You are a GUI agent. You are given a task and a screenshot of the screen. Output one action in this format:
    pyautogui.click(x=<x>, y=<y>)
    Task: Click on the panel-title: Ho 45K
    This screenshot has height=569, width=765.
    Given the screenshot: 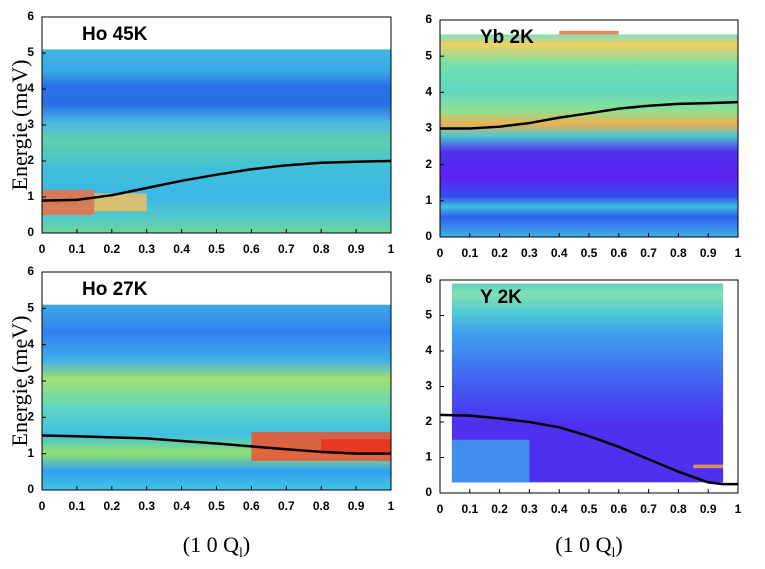 What is the action you would take?
    pyautogui.click(x=115, y=34)
    